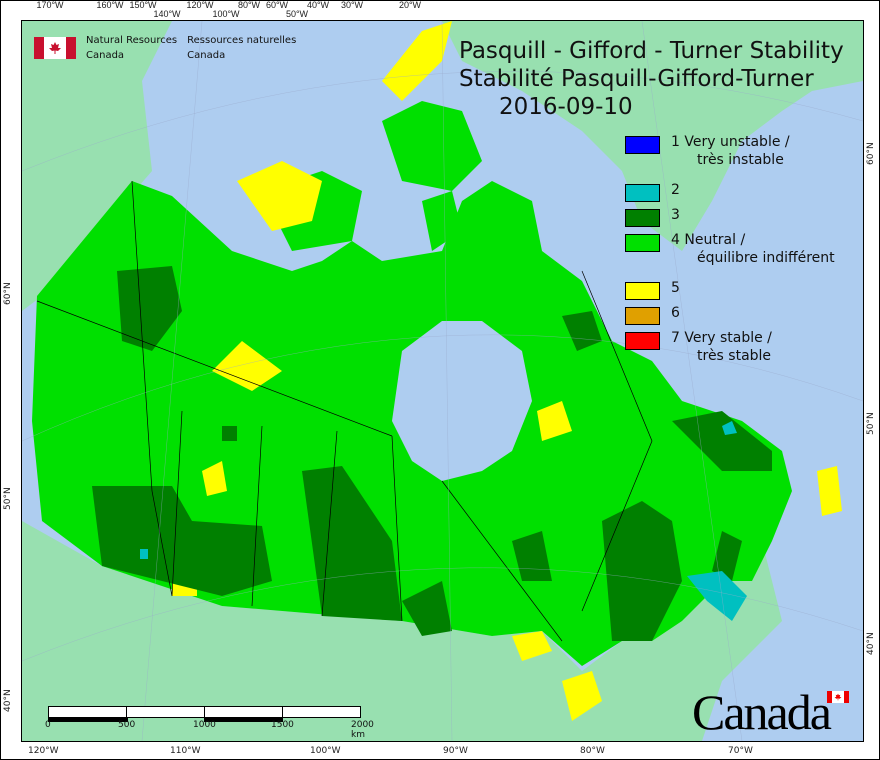 This screenshot has width=880, height=760. I want to click on top-tick: 170°W, so click(50, 5).